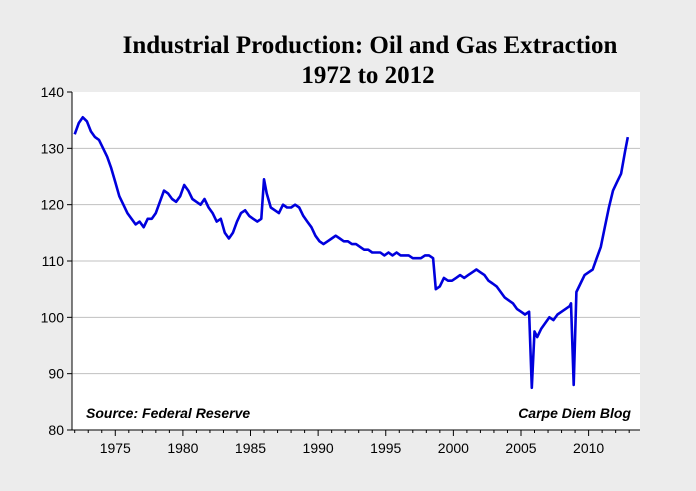 The image size is (696, 491). What do you see at coordinates (53, 205) in the screenshot?
I see `y-tick-label: 120` at bounding box center [53, 205].